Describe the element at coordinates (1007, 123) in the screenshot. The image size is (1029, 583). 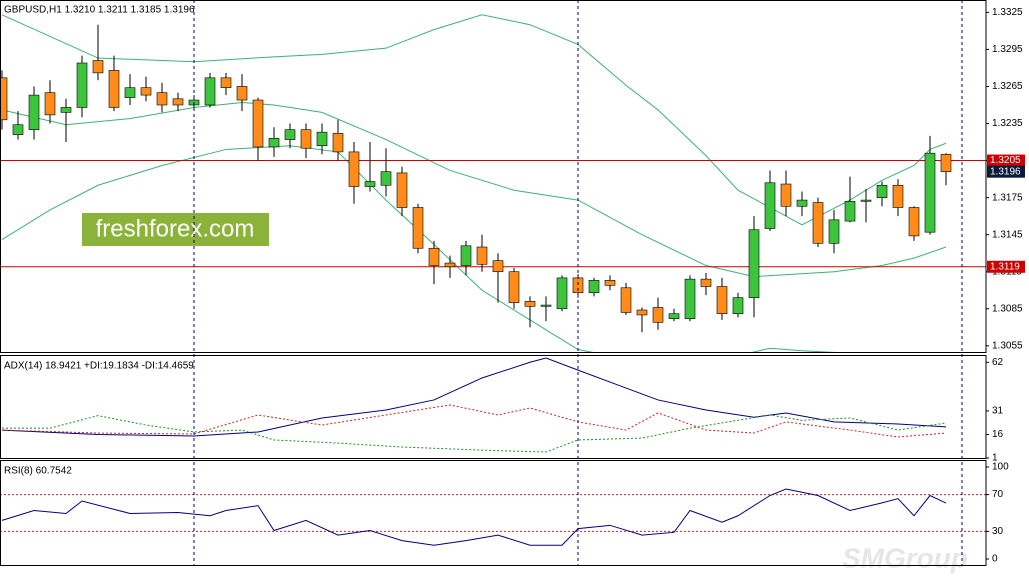
I see `y-tick-label: 1.3235` at that location.